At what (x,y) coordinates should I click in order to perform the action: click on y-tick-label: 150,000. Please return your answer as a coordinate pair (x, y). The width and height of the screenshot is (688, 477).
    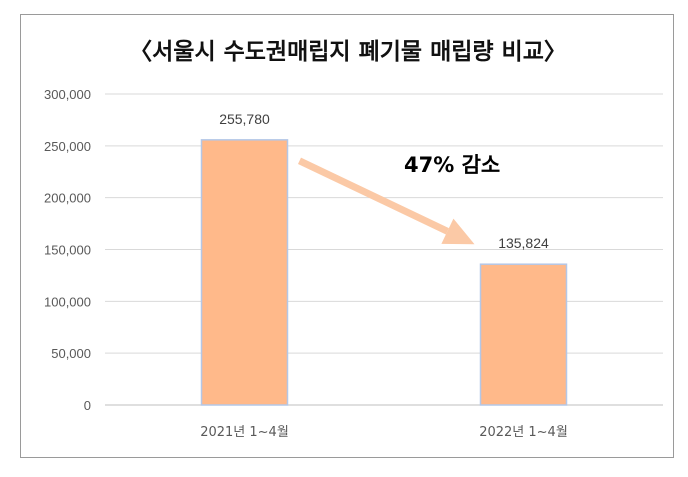
    Looking at the image, I should click on (67, 250).